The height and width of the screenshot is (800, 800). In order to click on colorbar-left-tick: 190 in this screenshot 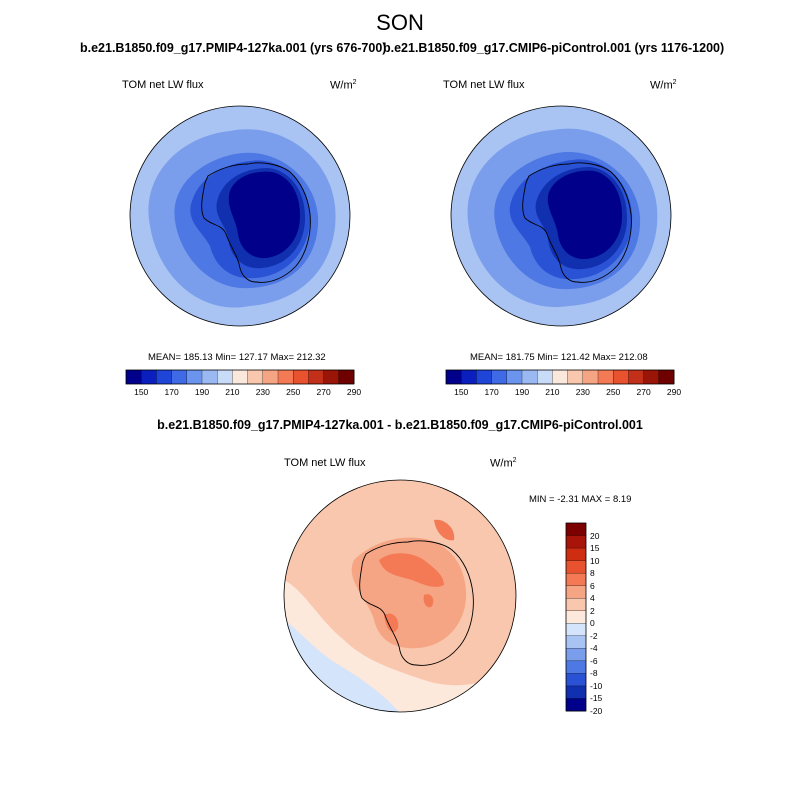, I will do `click(202, 392)`.